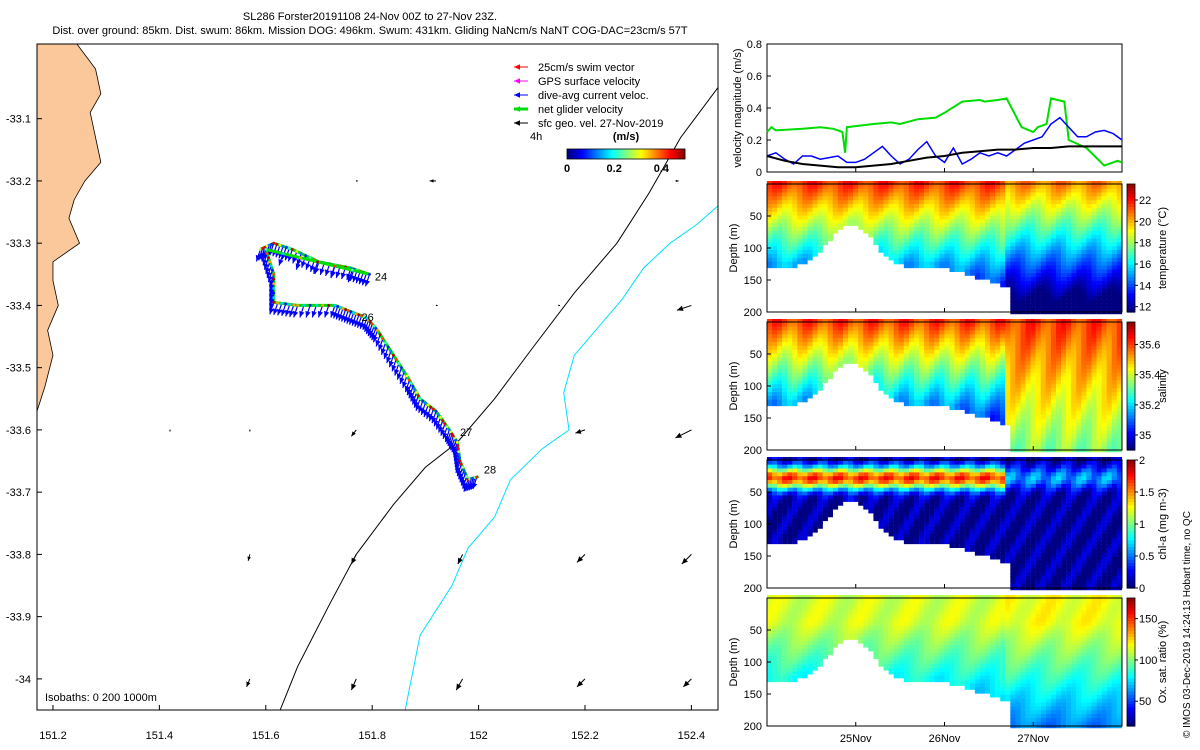 This screenshot has width=1200, height=750. What do you see at coordinates (734, 248) in the screenshot?
I see `temperature-section-ylabel: Depth (m)` at bounding box center [734, 248].